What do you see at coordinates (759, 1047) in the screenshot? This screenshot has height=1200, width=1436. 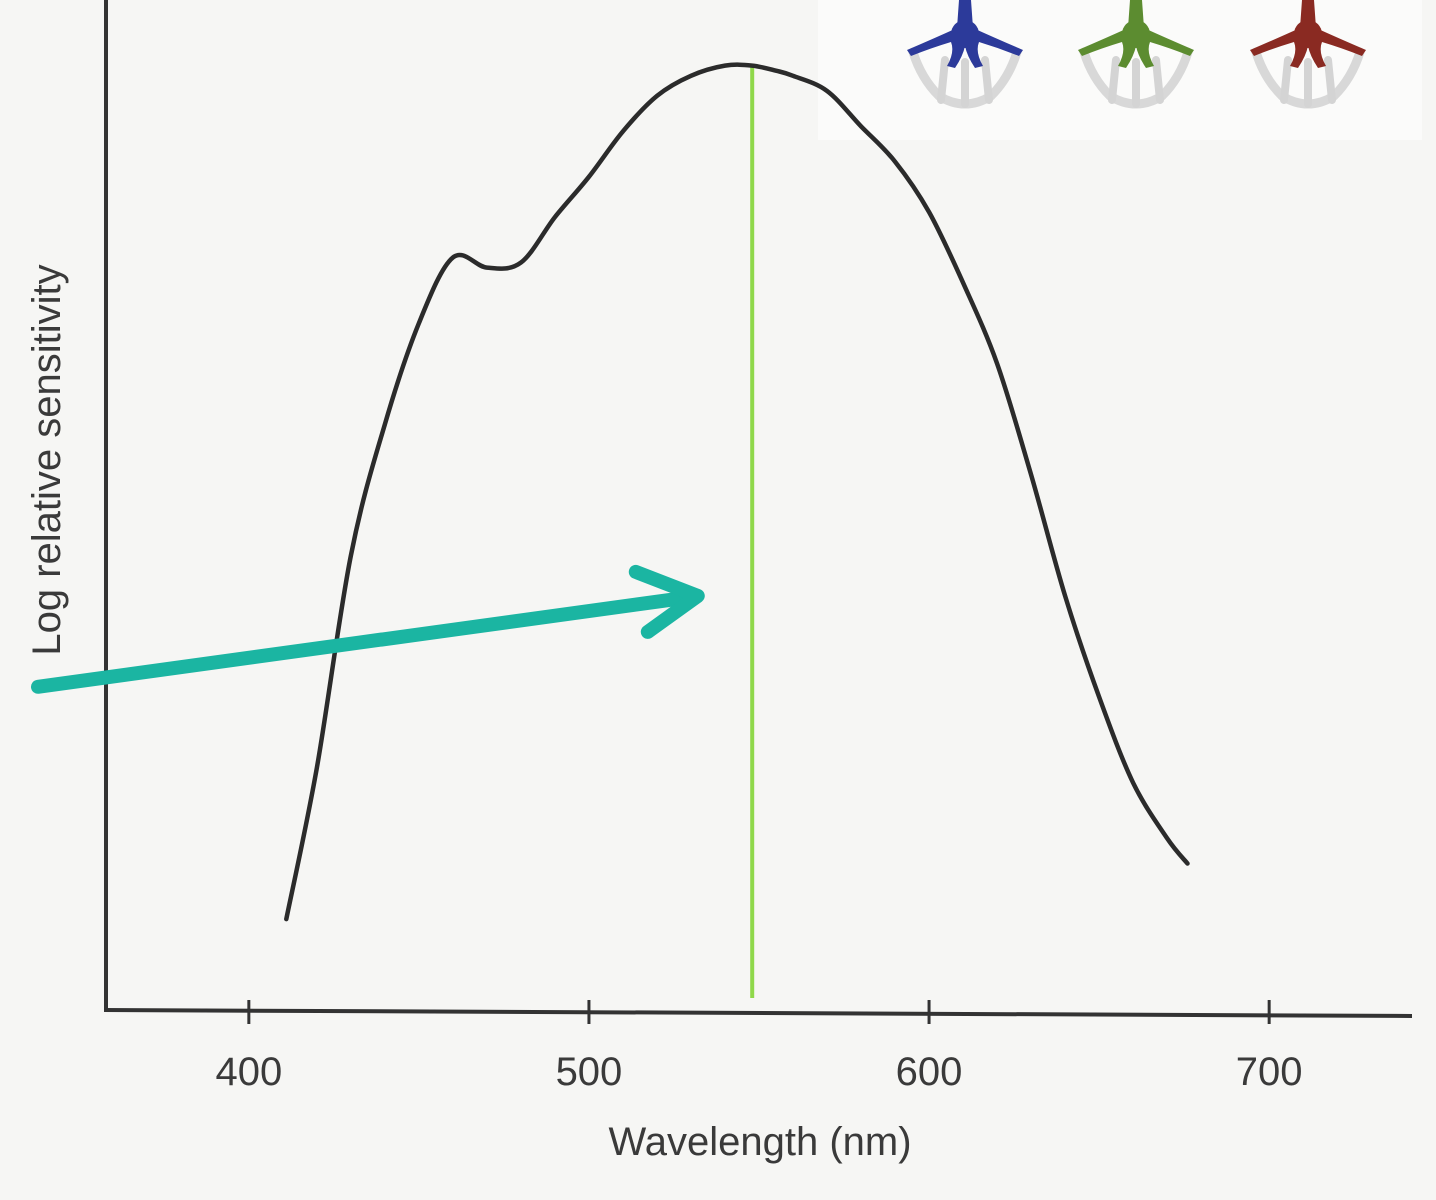 I see `x-ticks: 400 500 600 700` at bounding box center [759, 1047].